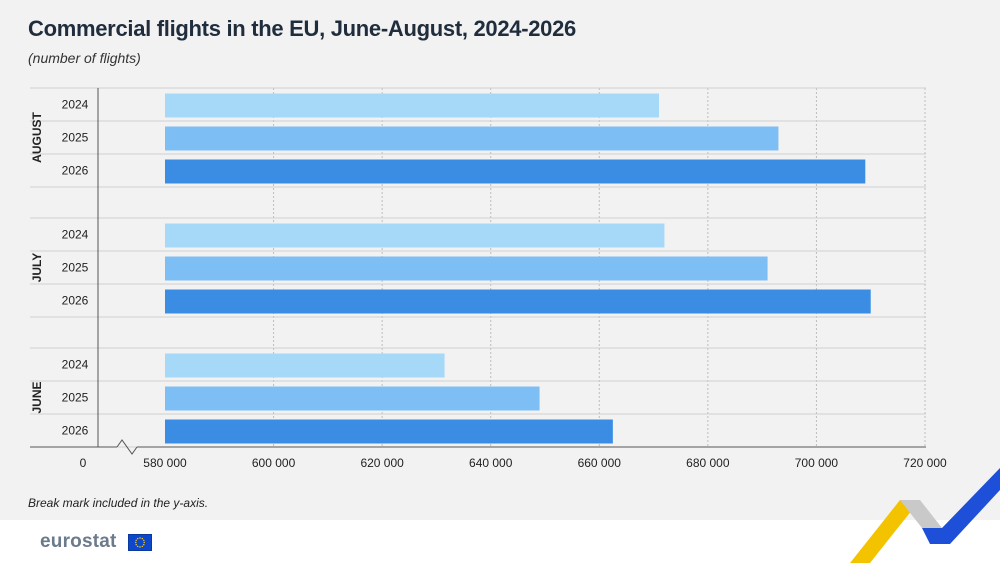  I want to click on bar-august-2026, so click(515, 171).